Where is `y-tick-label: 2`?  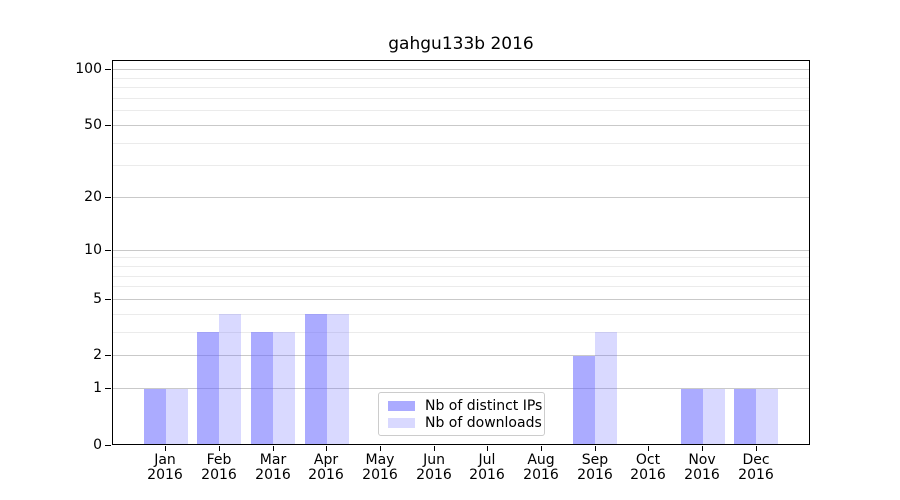 y-tick-label: 2 is located at coordinates (97, 355).